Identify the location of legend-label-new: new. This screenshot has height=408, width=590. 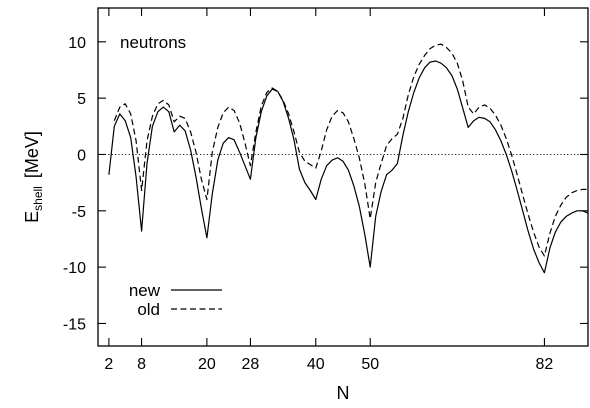
(145, 290).